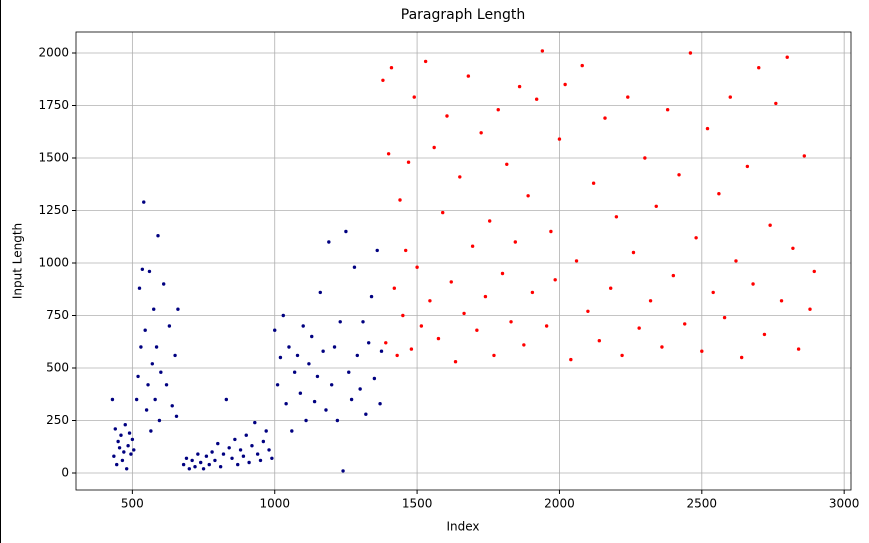 Image resolution: width=869 pixels, height=543 pixels. What do you see at coordinates (57, 420) in the screenshot?
I see `y-tick-label: 250` at bounding box center [57, 420].